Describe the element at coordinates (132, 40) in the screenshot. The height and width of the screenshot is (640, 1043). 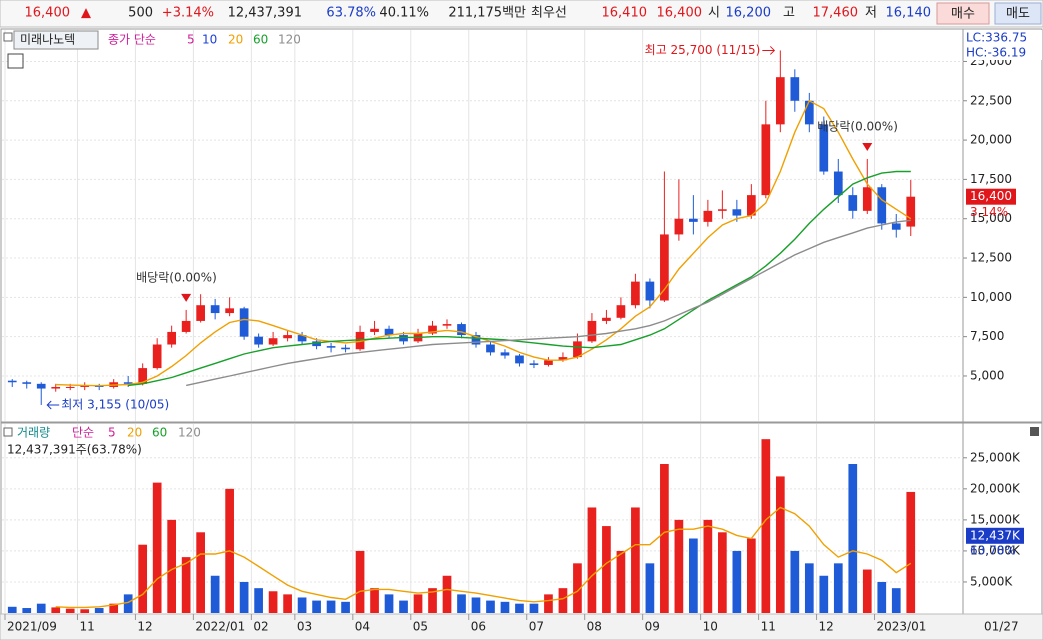
I see `price-legend-title: 종가 단순` at that location.